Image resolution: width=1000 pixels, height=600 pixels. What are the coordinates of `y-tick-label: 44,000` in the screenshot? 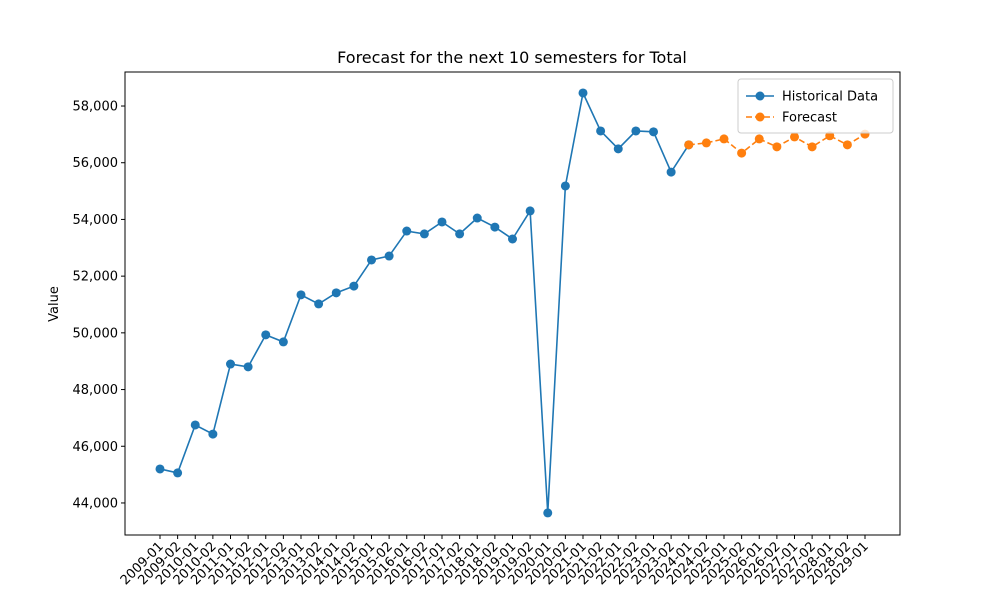 It's located at (96, 503).